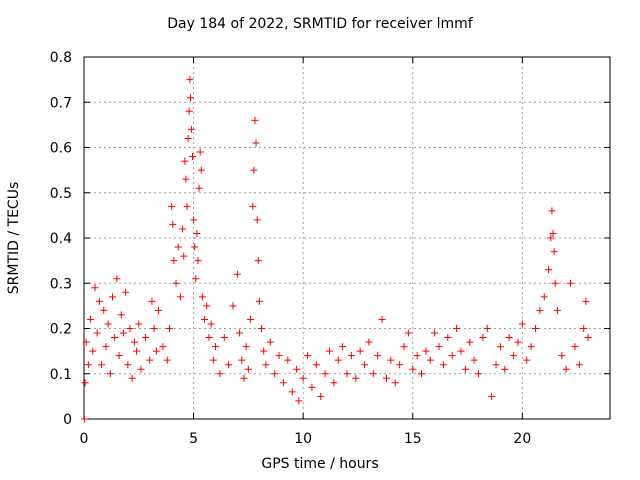  What do you see at coordinates (193, 439) in the screenshot?
I see `x-tick-label: 5` at bounding box center [193, 439].